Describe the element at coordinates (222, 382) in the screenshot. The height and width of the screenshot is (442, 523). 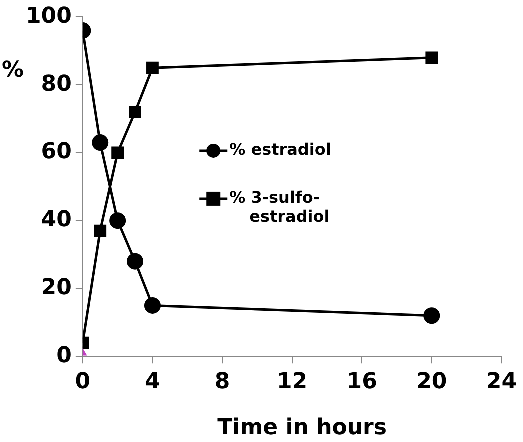
I see `x-tick-label: 8` at that location.